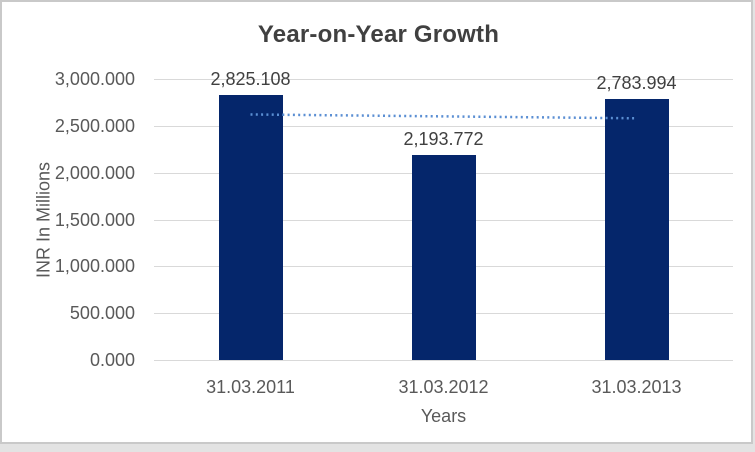 Image resolution: width=755 pixels, height=452 pixels. What do you see at coordinates (443, 387) in the screenshot?
I see `x-axis-tick-label: 31.03.2012` at bounding box center [443, 387].